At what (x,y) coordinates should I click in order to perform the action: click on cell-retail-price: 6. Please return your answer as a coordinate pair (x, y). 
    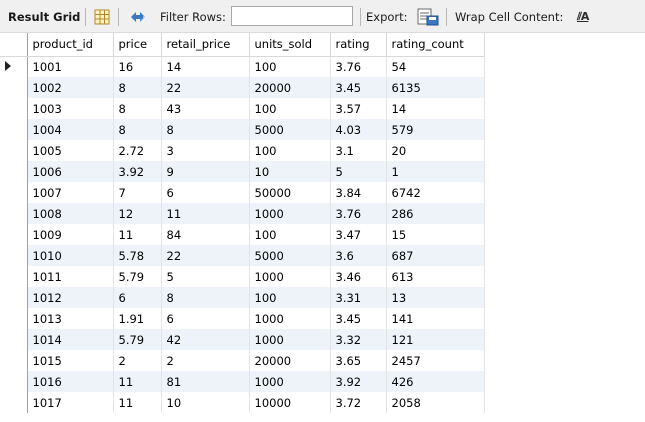
    Looking at the image, I should click on (205, 318).